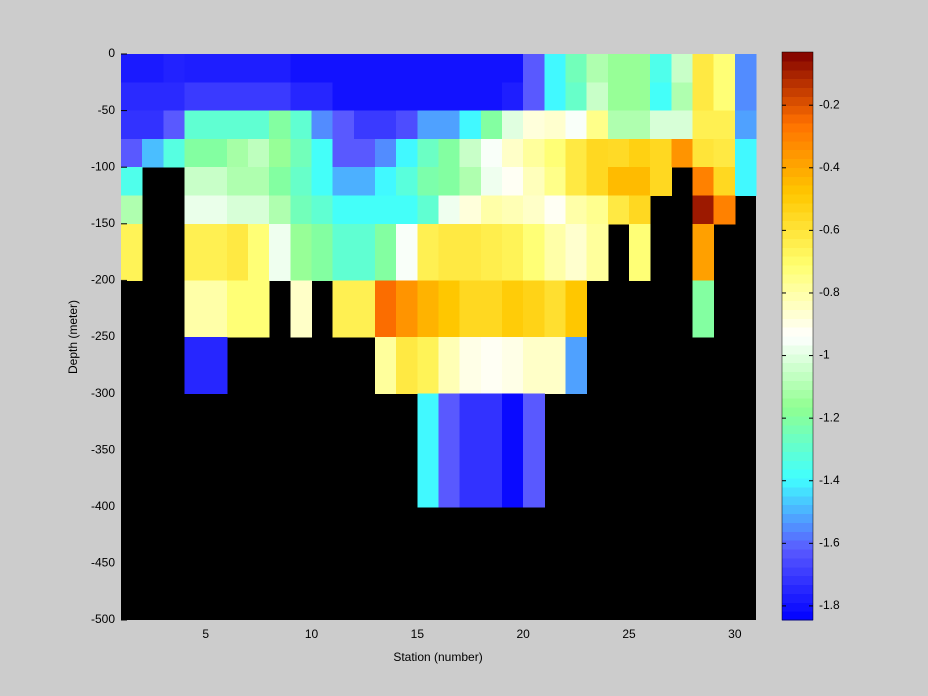  Describe the element at coordinates (103, 393) in the screenshot. I see `y-tick-label: -300` at that location.